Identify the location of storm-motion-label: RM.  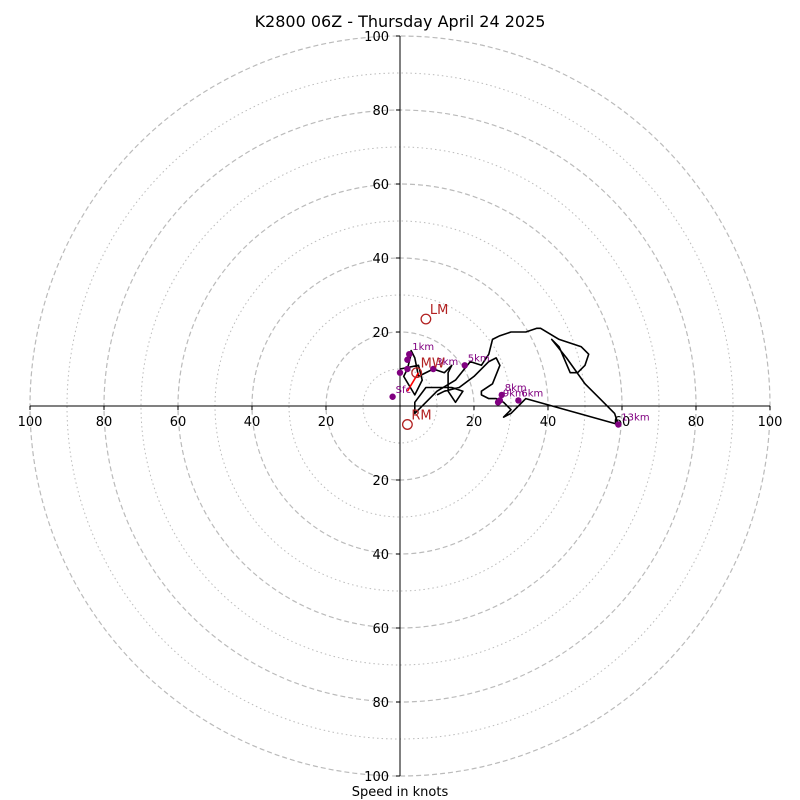
(421, 416).